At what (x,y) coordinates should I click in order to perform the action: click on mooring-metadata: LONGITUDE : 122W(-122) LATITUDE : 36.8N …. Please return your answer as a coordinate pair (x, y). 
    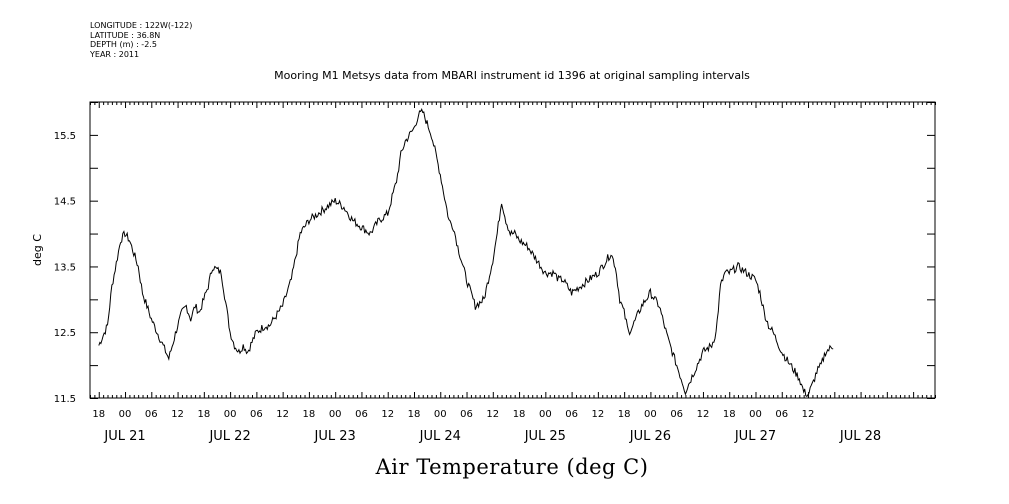
    Looking at the image, I should click on (141, 40).